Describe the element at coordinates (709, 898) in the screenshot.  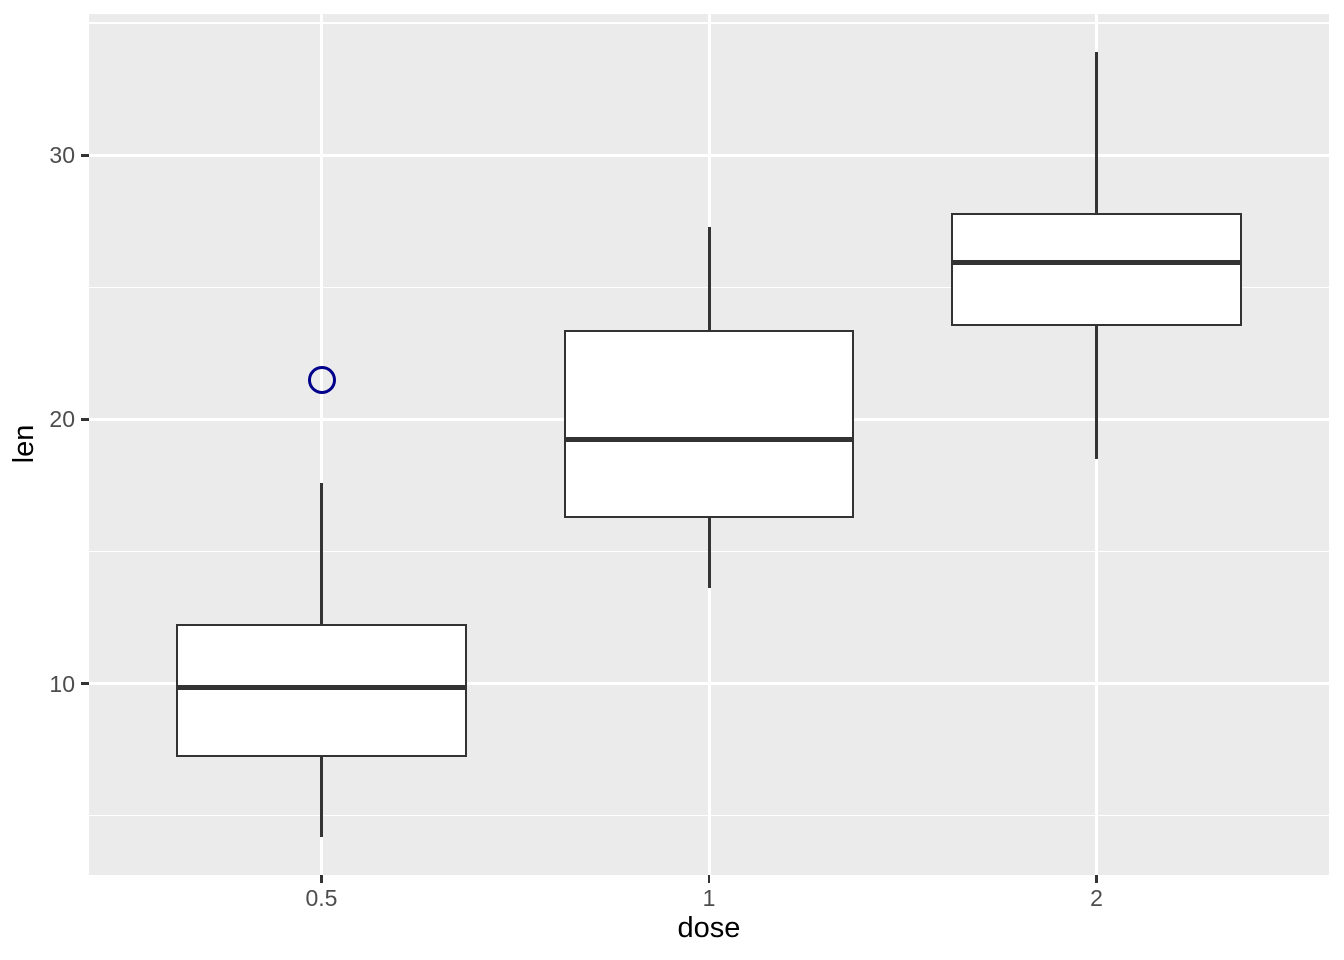
I see `x-tick-label-1: 1` at that location.